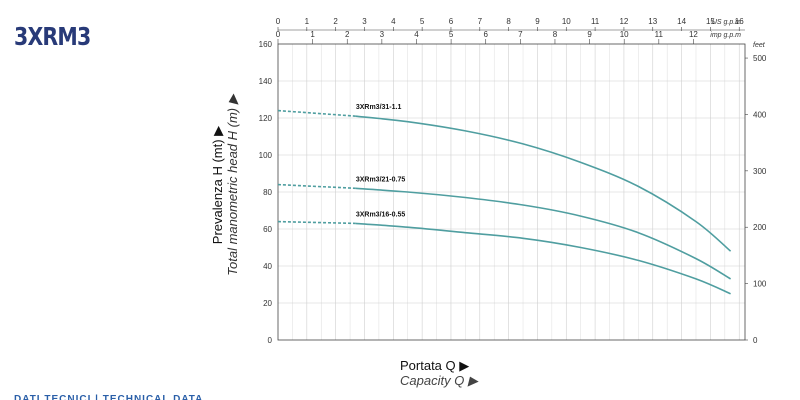 This screenshot has width=800, height=400. What do you see at coordinates (52, 36) in the screenshot?
I see `model-title: 3XRM3` at bounding box center [52, 36].